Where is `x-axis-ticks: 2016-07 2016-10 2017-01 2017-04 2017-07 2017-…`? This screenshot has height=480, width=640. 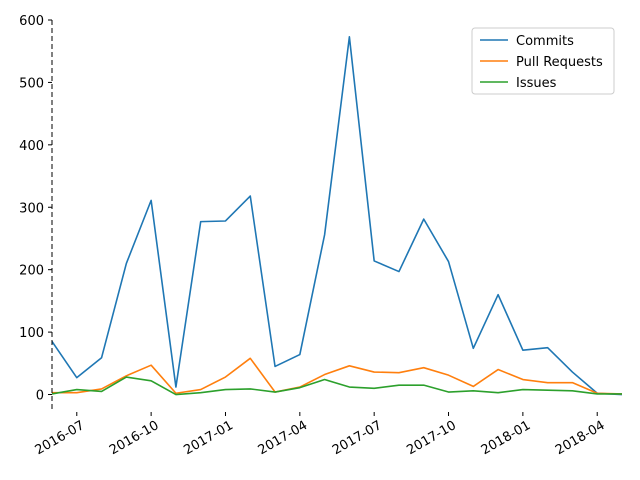 x-axis-ticks: 2016-07 2016-10 2017-01 2017-04 2017-07 2017-… is located at coordinates (320, 435).